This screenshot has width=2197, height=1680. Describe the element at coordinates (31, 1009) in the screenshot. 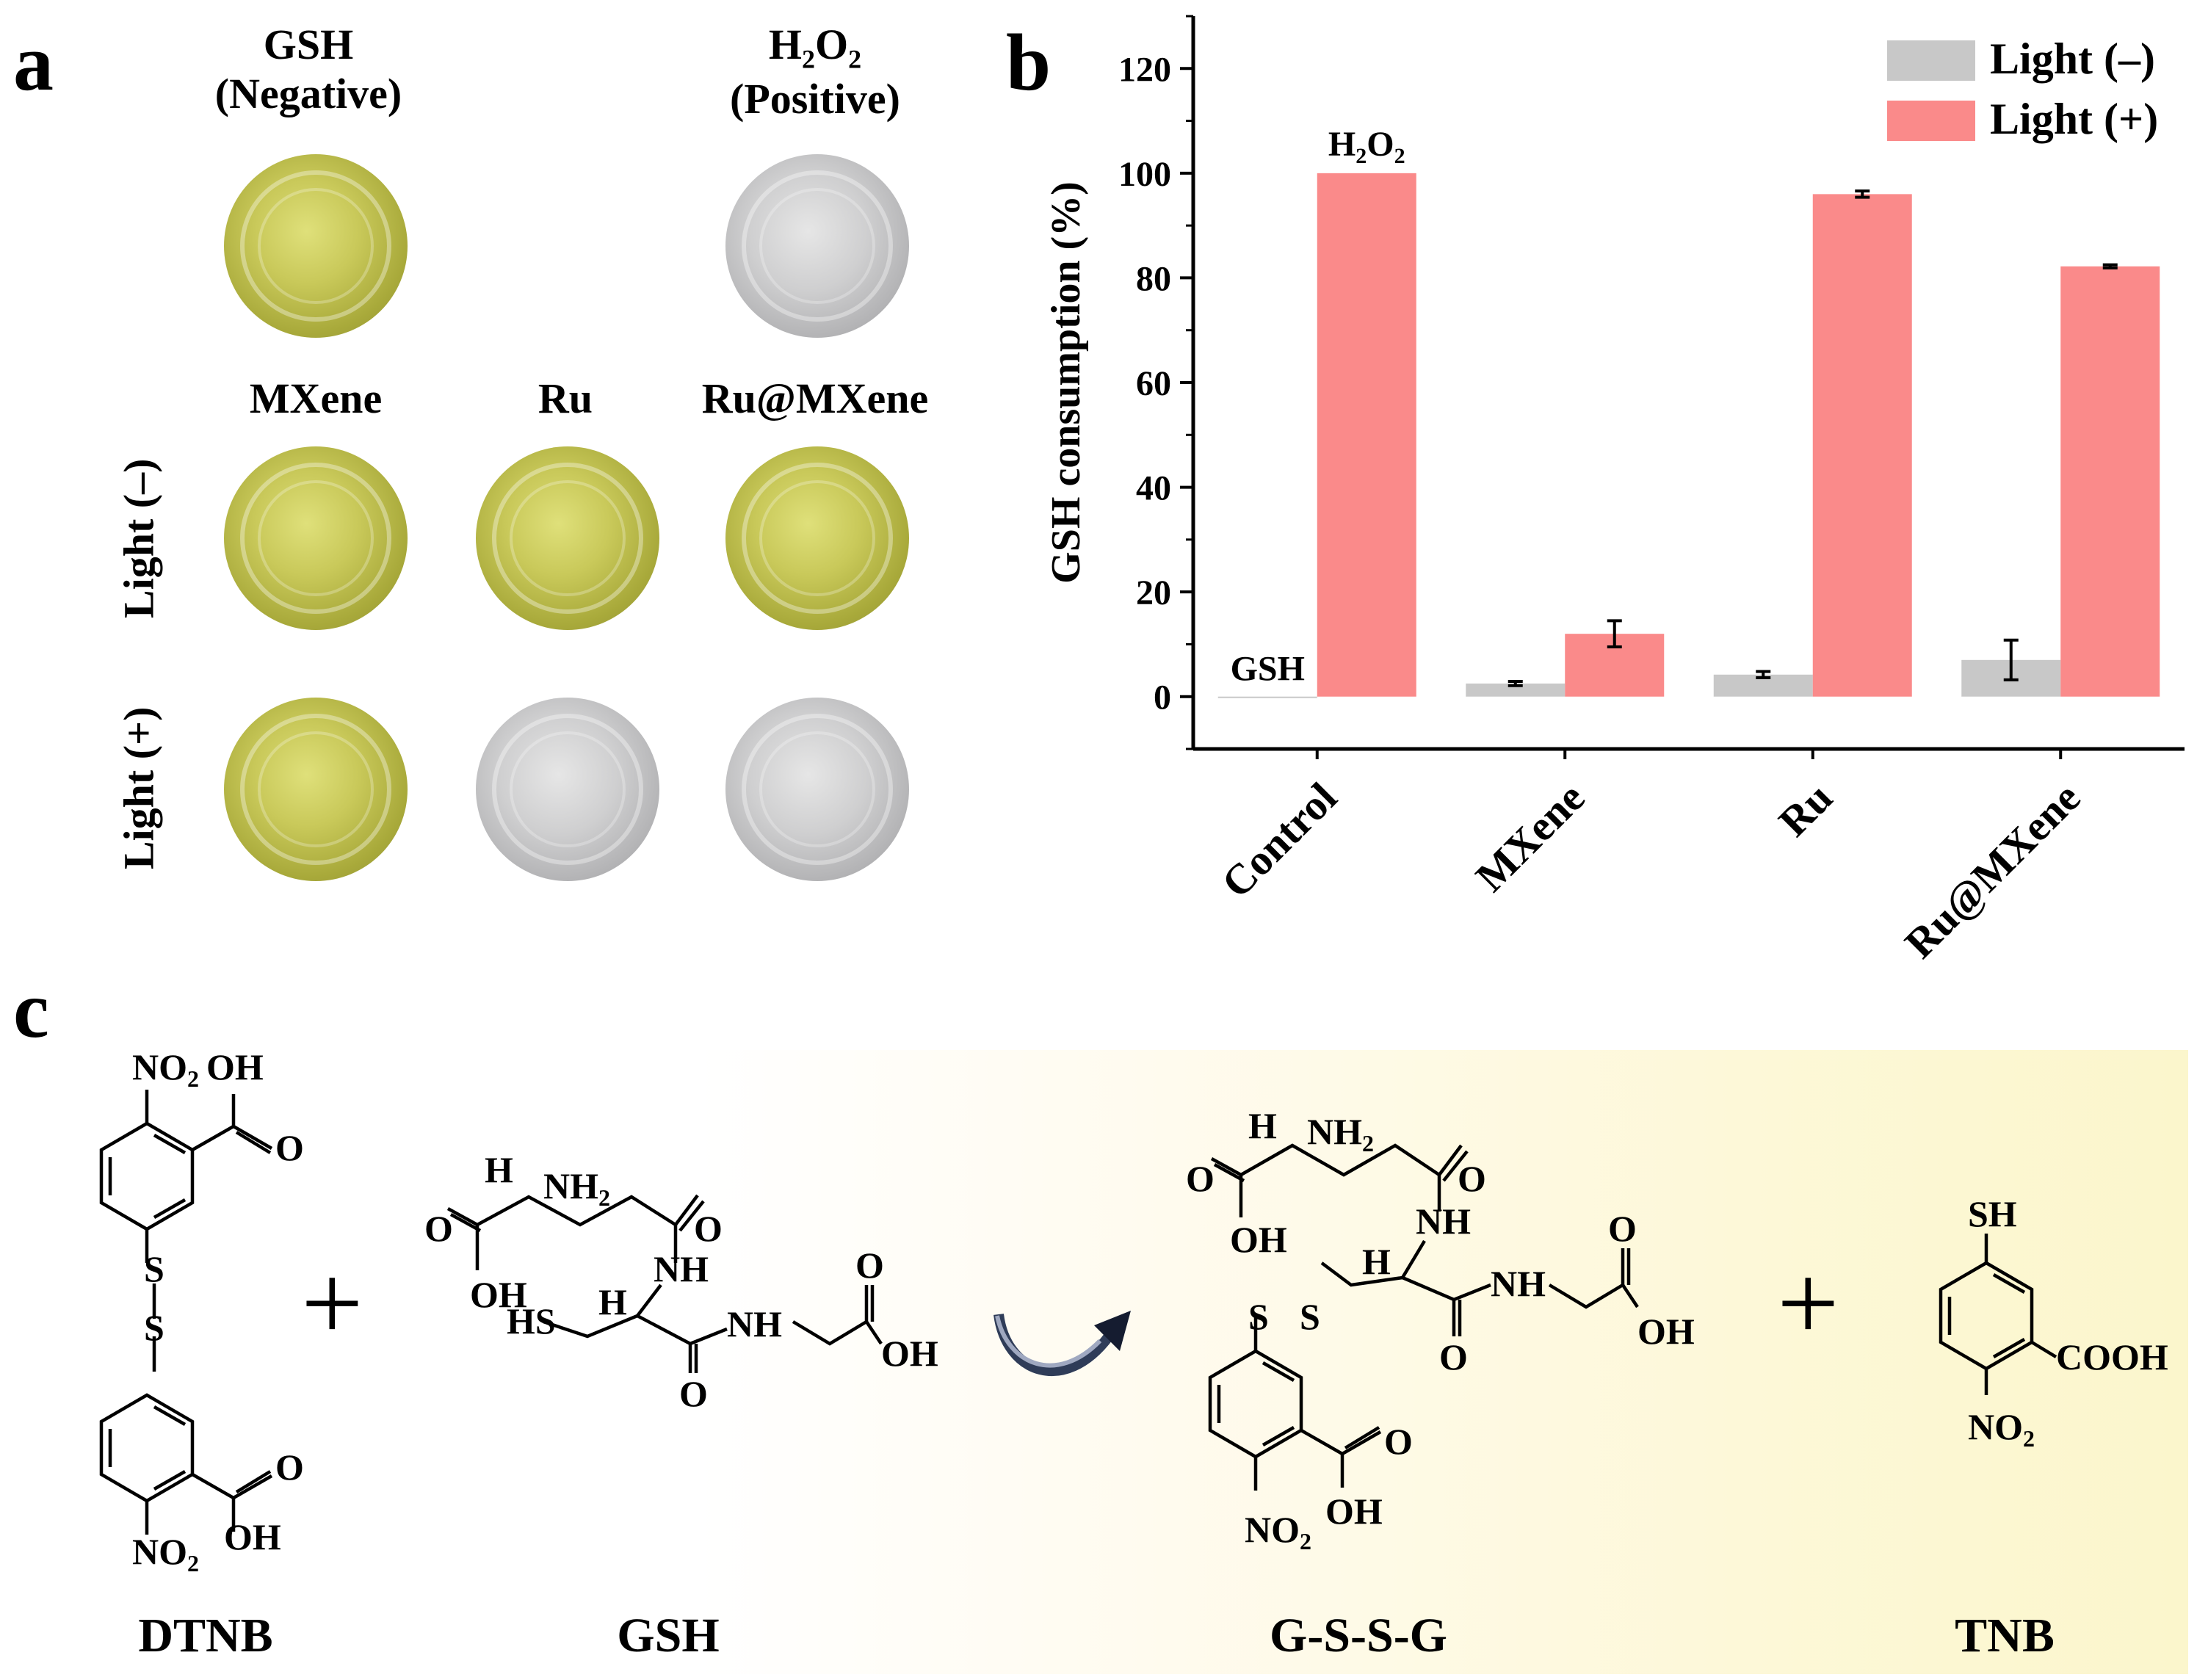

I see `panel-letter-c: c` at that location.